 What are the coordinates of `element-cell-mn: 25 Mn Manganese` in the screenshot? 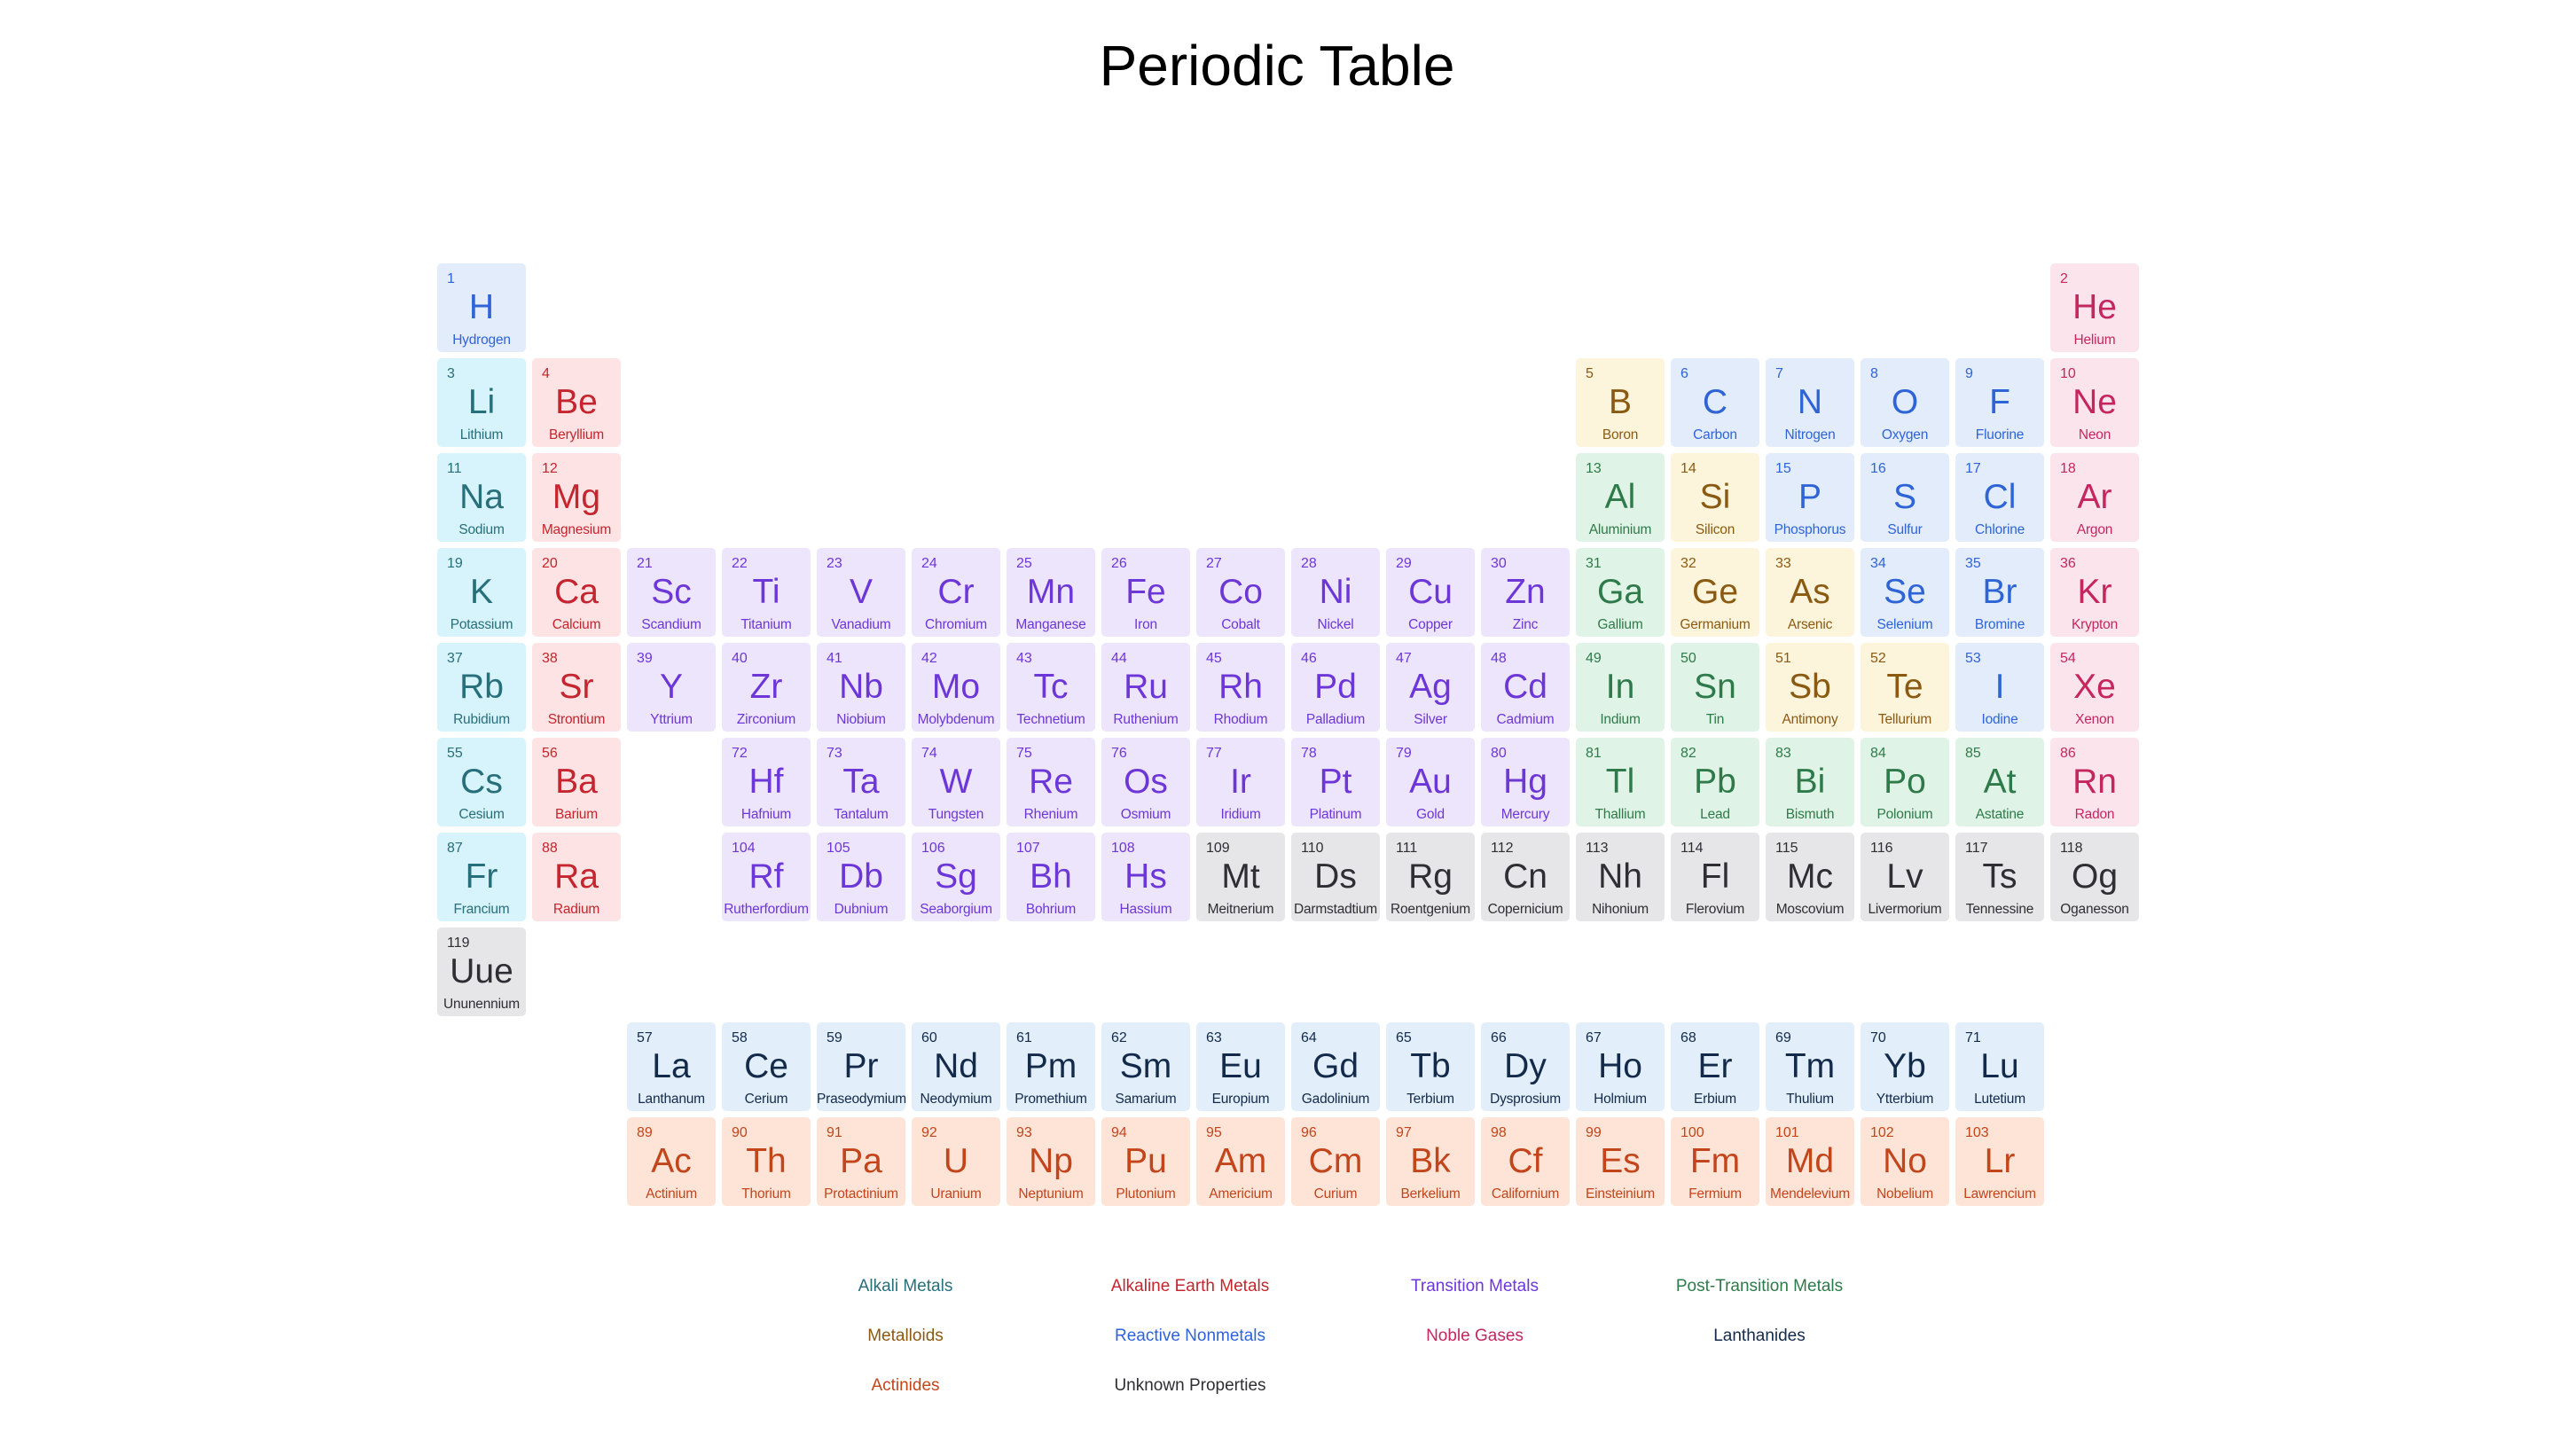 It's located at (1051, 592).